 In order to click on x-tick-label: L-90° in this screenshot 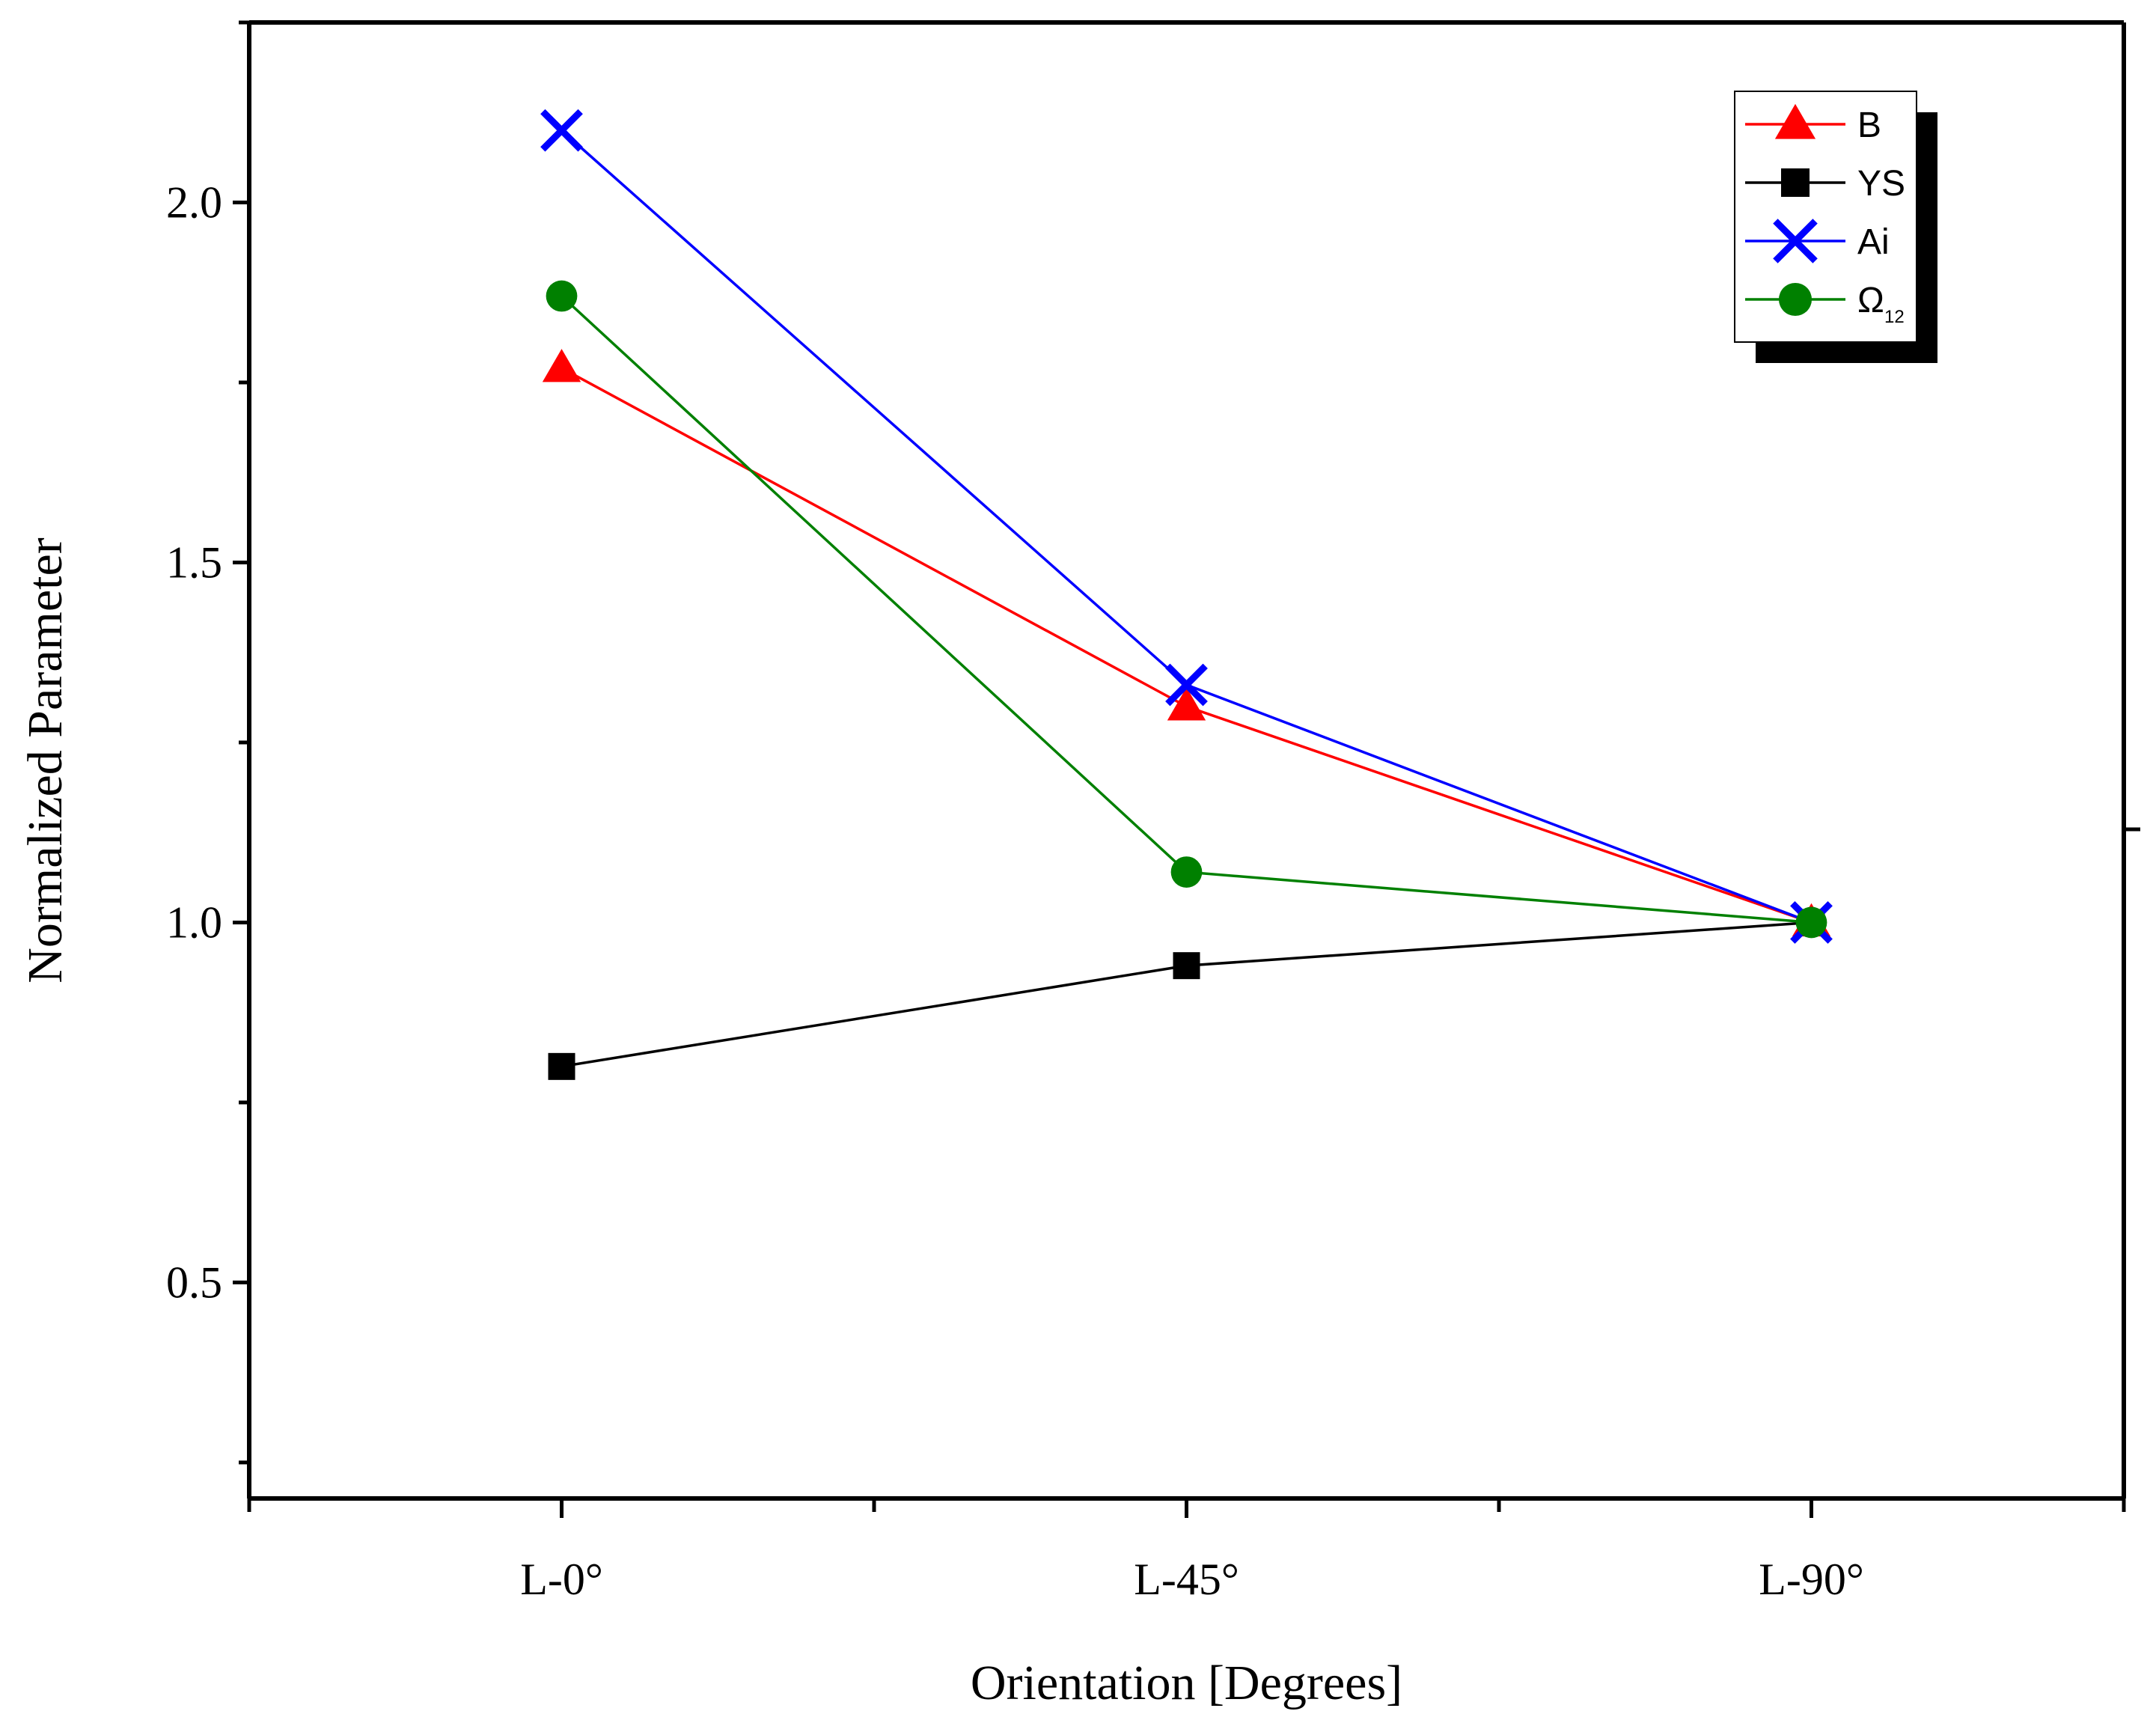, I will do `click(1811, 1579)`.